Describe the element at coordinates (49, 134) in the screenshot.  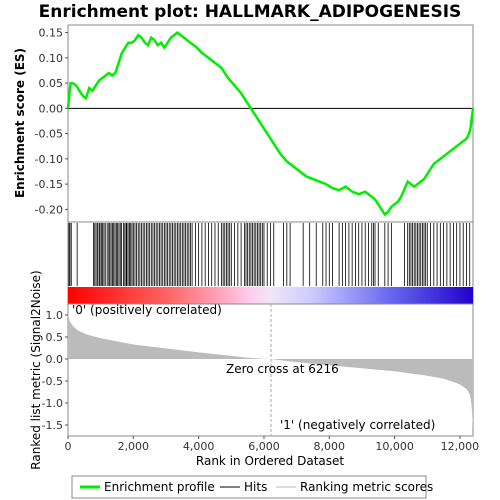
I see `es-ytick-label: -0.05` at that location.